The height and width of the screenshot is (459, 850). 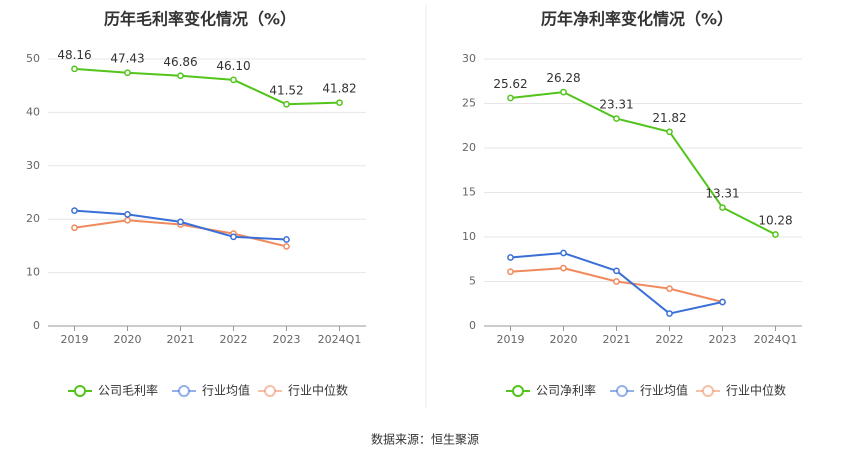 I want to click on legend-item-company: 公司净利率, so click(x=551, y=390).